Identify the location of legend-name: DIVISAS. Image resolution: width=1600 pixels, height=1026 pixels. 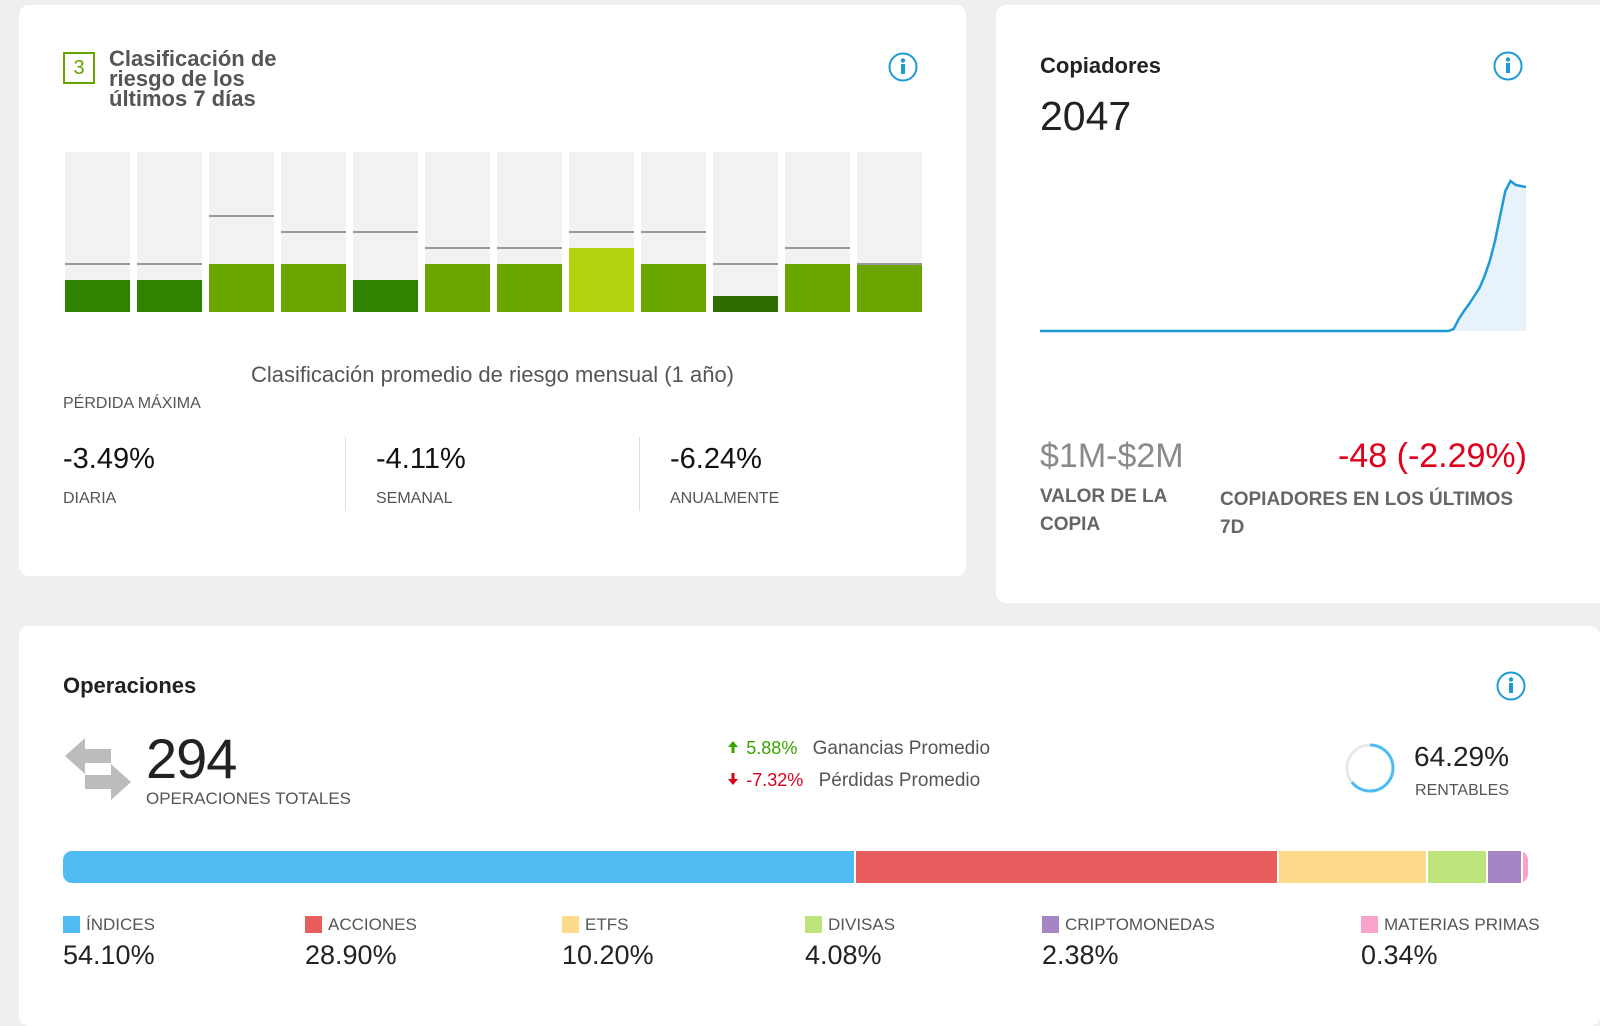
(862, 924).